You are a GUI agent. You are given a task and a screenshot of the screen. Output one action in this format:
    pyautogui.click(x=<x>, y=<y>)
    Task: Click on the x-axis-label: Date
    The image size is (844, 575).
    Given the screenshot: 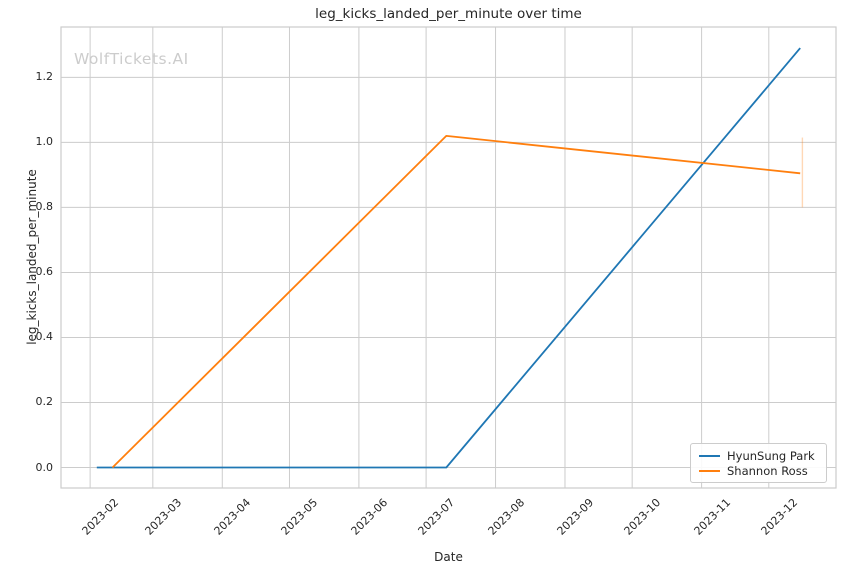 What is the action you would take?
    pyautogui.click(x=448, y=557)
    